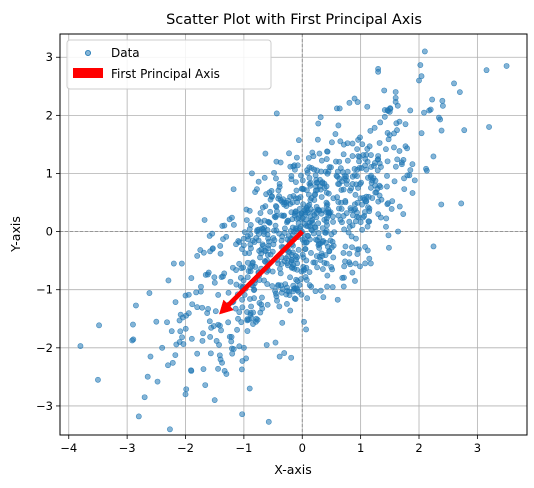 Image resolution: width=534 pixels, height=488 pixels. What do you see at coordinates (44, 290) in the screenshot?
I see `y-tick-label: −1` at bounding box center [44, 290].